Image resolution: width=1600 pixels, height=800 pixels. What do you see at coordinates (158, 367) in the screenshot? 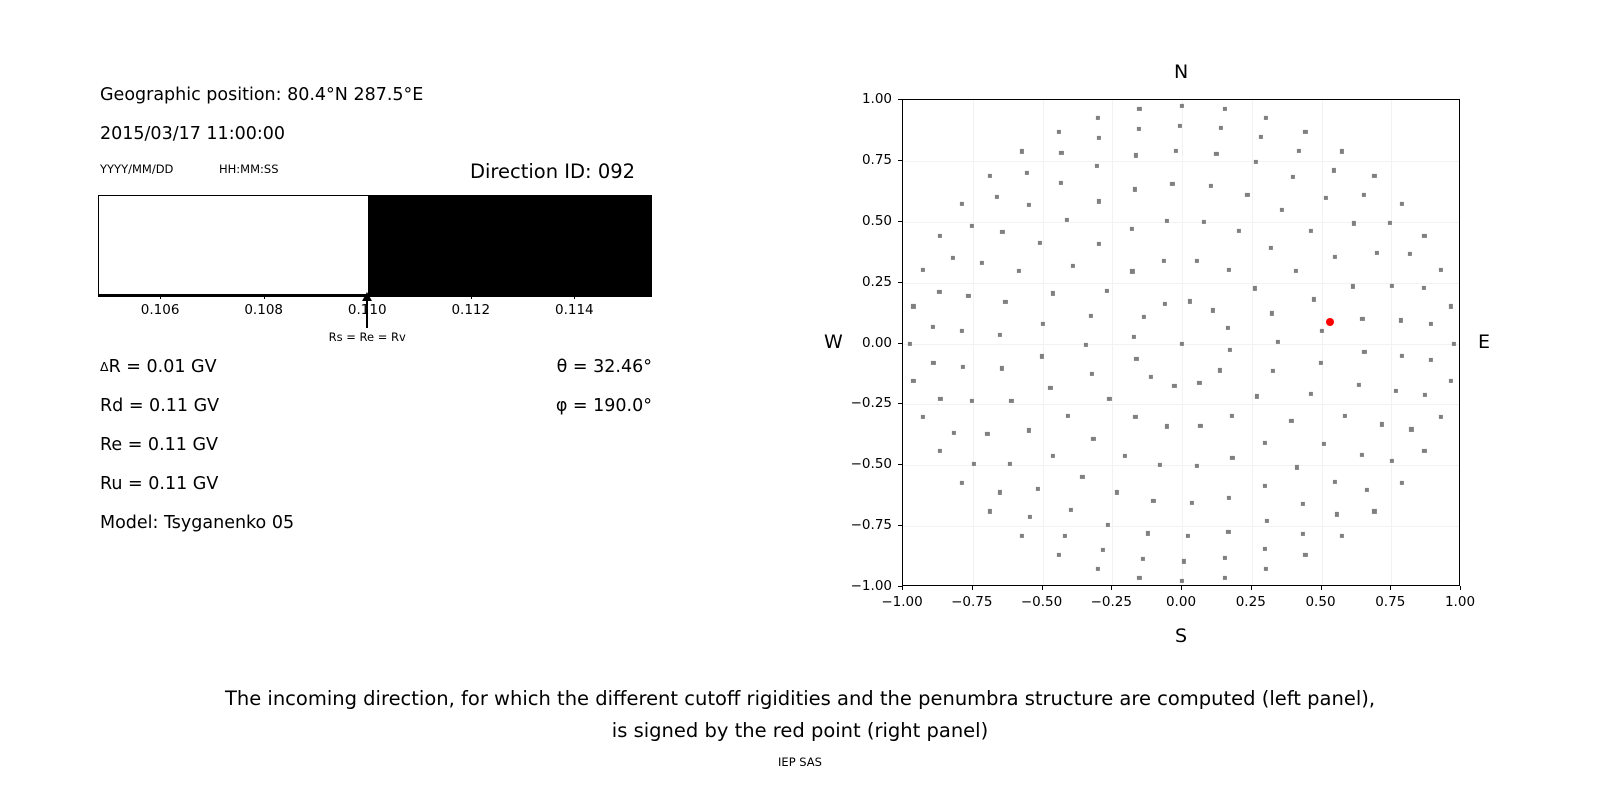
I see `param-delta-r: ΔR = 0.01 GV` at bounding box center [158, 367].